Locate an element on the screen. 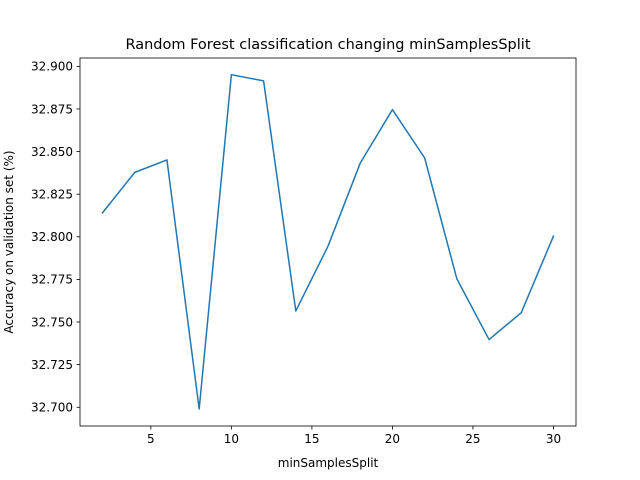 This screenshot has height=480, width=640. y-tick-label: 32.800 is located at coordinates (52, 237).